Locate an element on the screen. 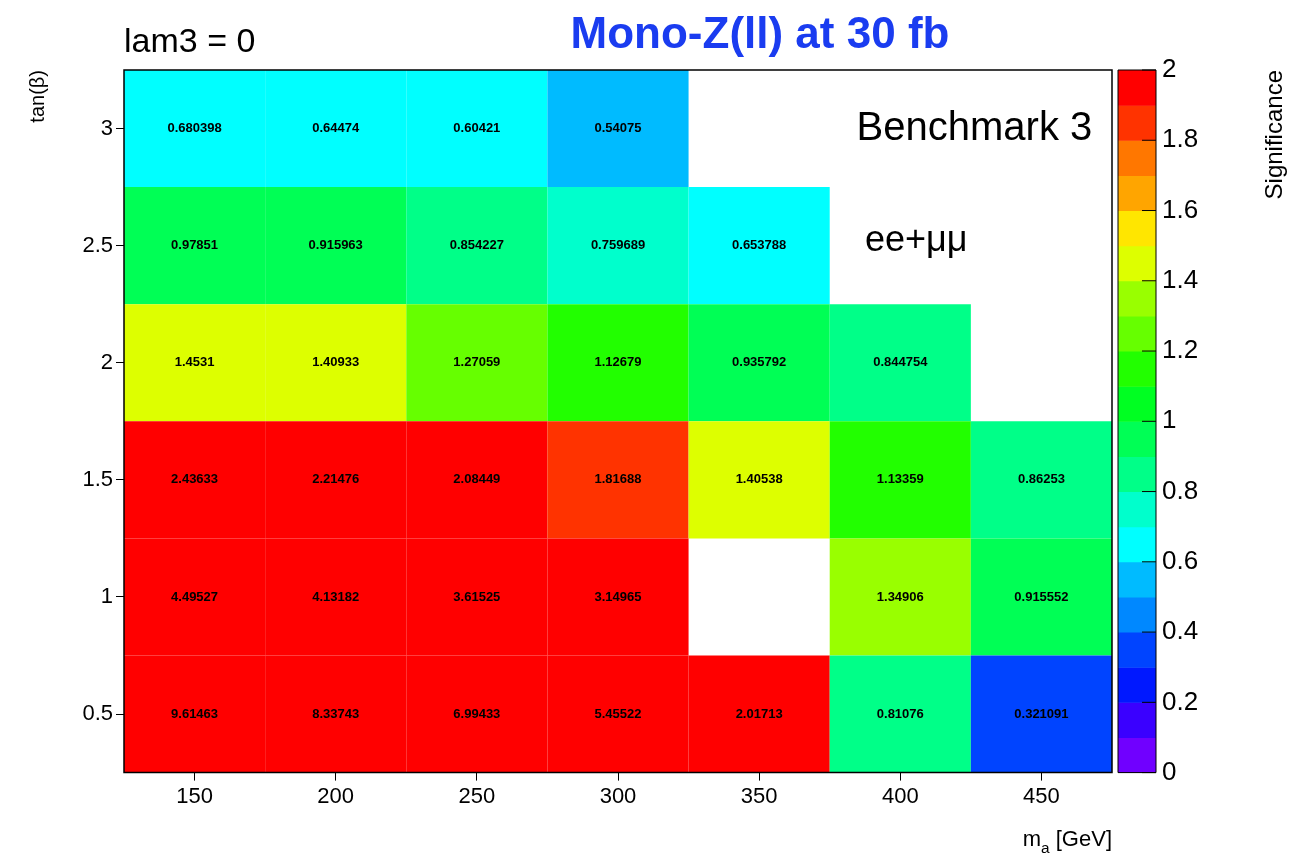  data-label: 0.915963 is located at coordinates (335, 245).